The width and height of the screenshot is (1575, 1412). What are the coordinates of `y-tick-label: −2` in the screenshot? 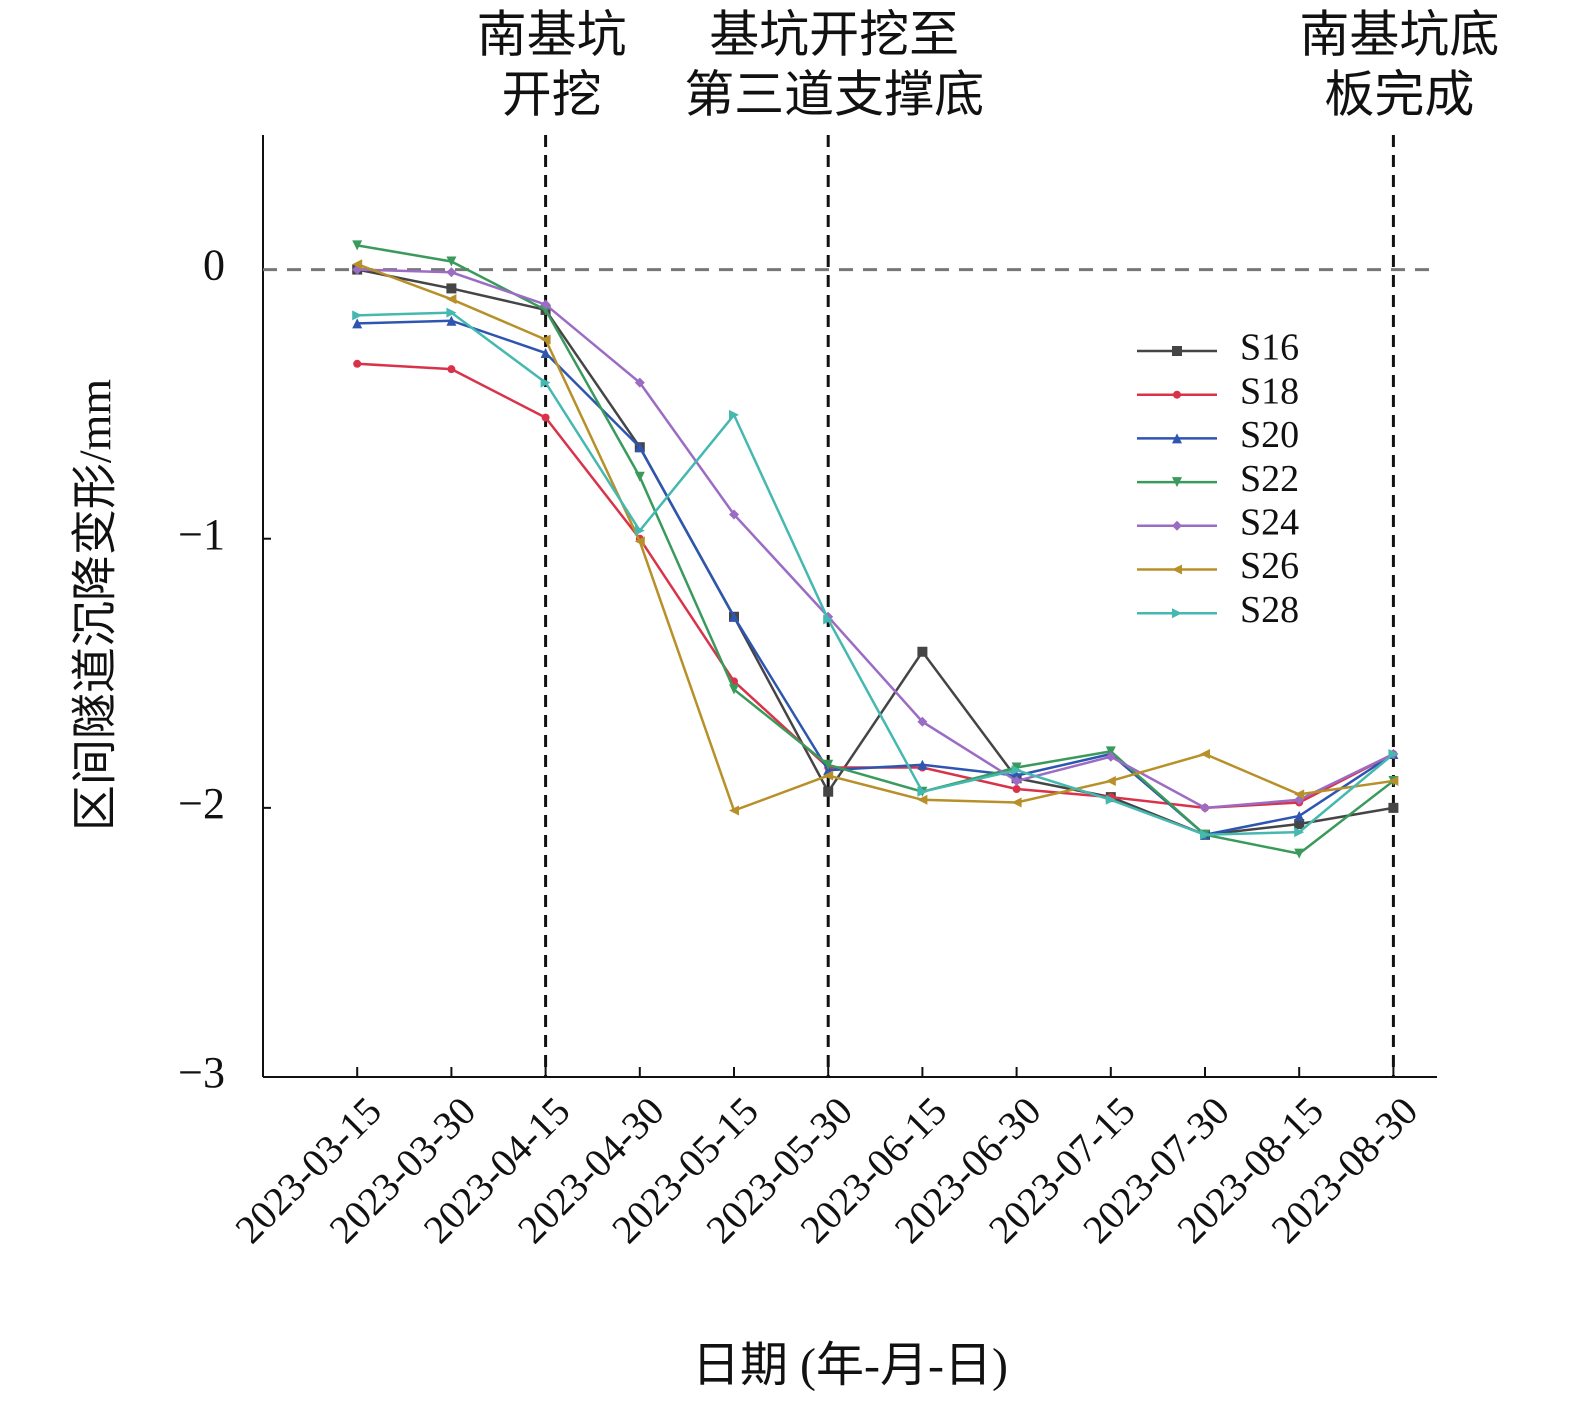 It's located at (201, 803).